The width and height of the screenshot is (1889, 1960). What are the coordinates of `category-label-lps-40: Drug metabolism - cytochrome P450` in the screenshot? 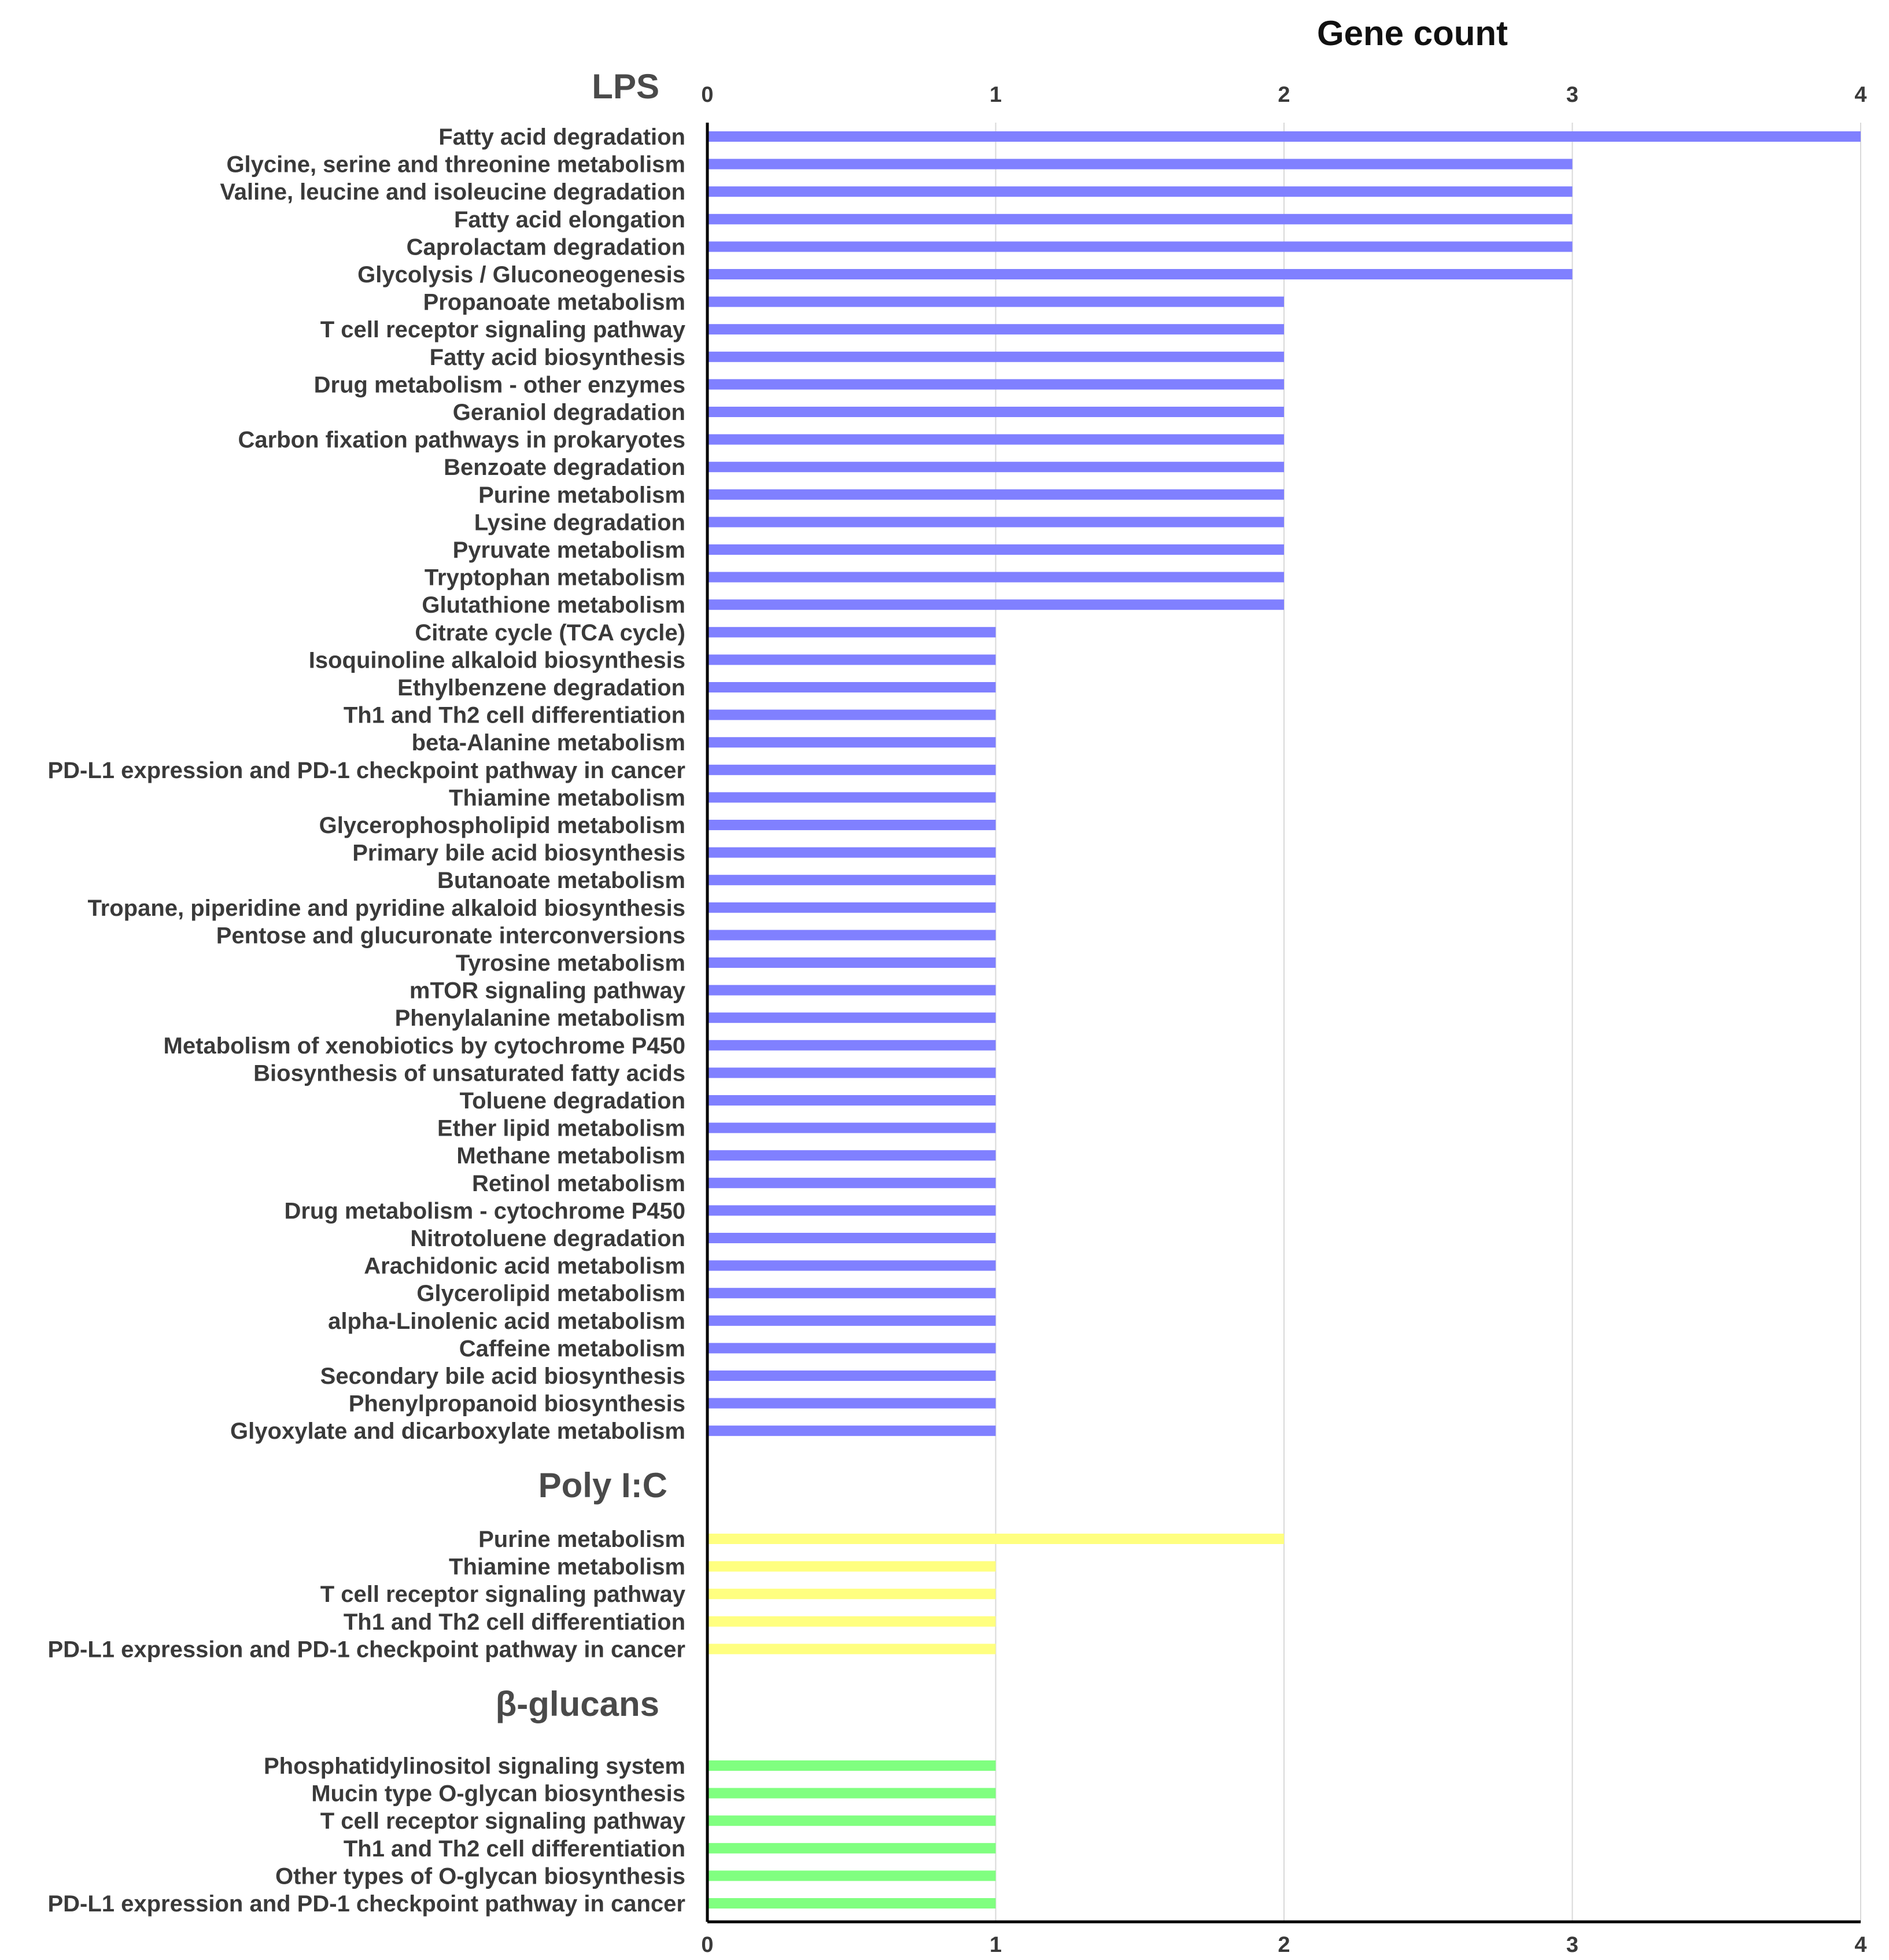 It's located at (484, 1211).